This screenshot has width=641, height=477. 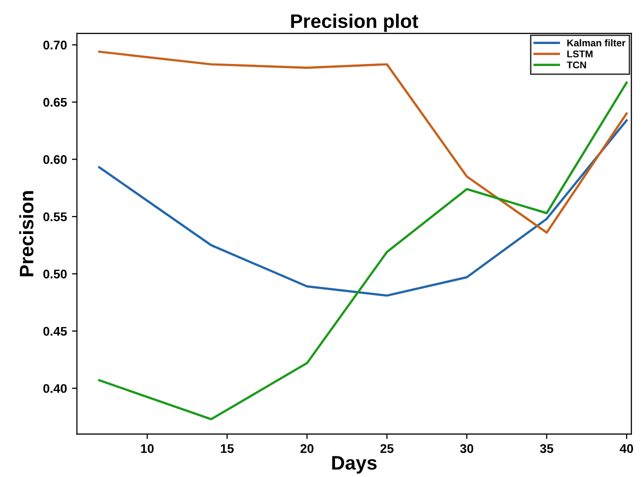 What do you see at coordinates (579, 54) in the screenshot?
I see `legend-label: LSTM` at bounding box center [579, 54].